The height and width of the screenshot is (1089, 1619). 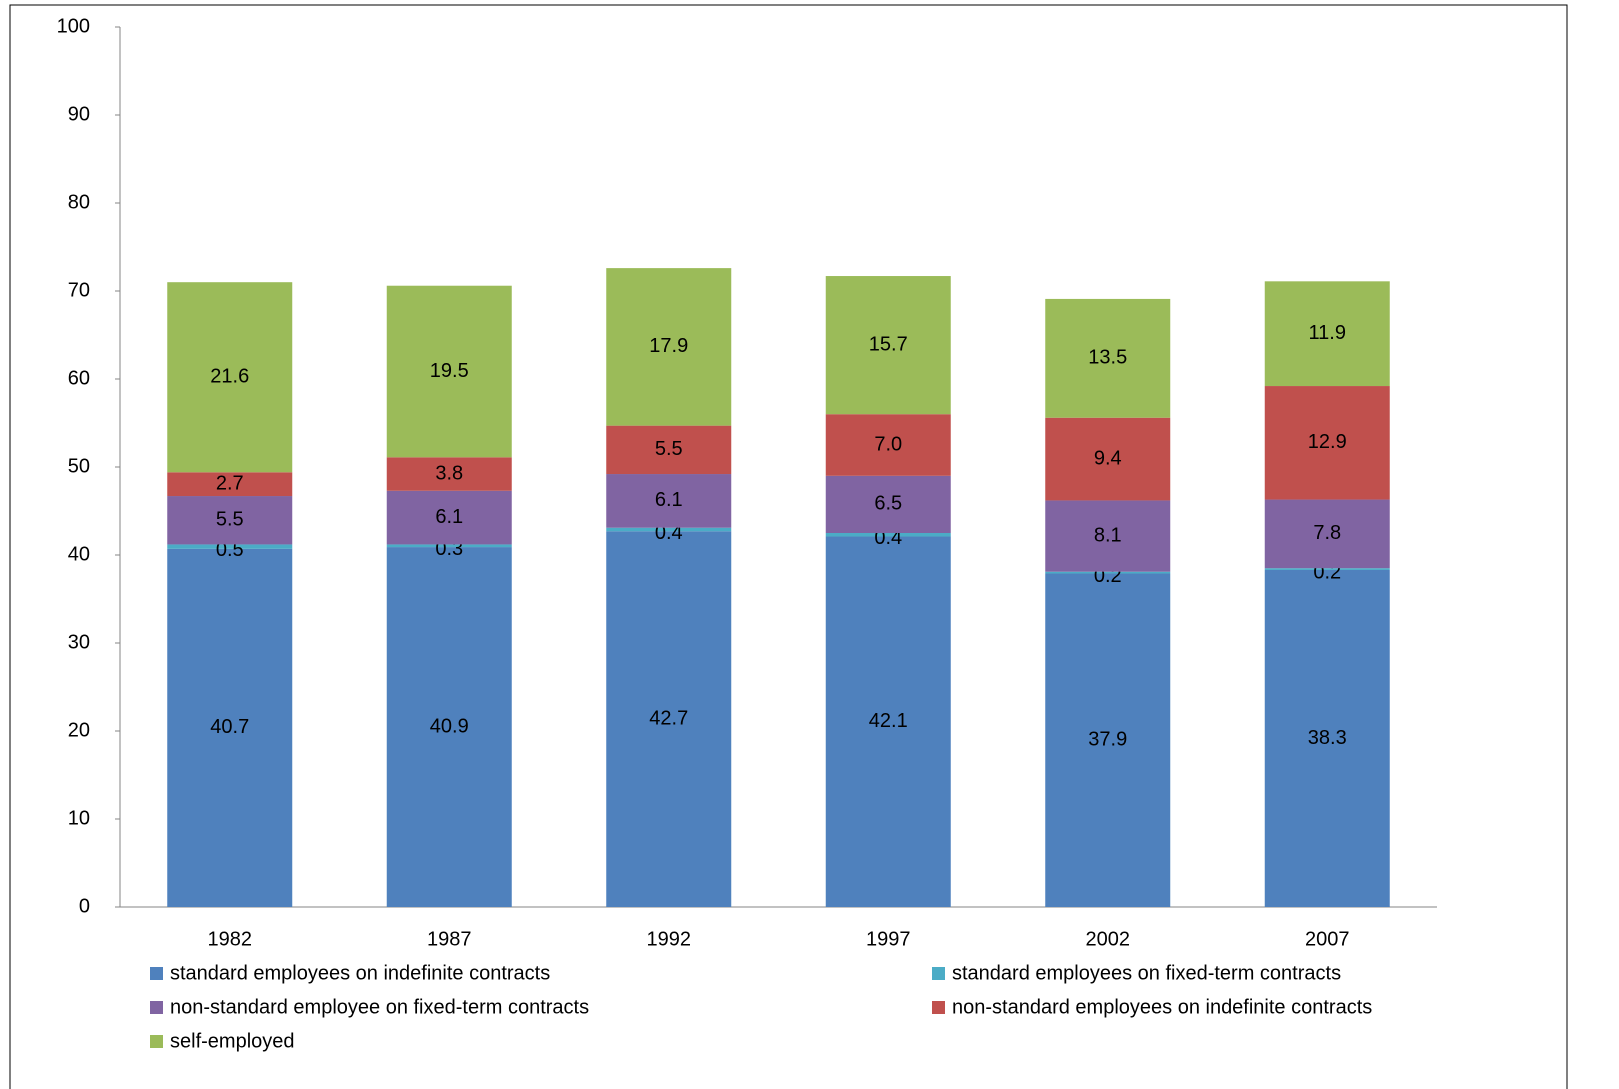 I want to click on data-label: 13.5, so click(x=1107, y=358).